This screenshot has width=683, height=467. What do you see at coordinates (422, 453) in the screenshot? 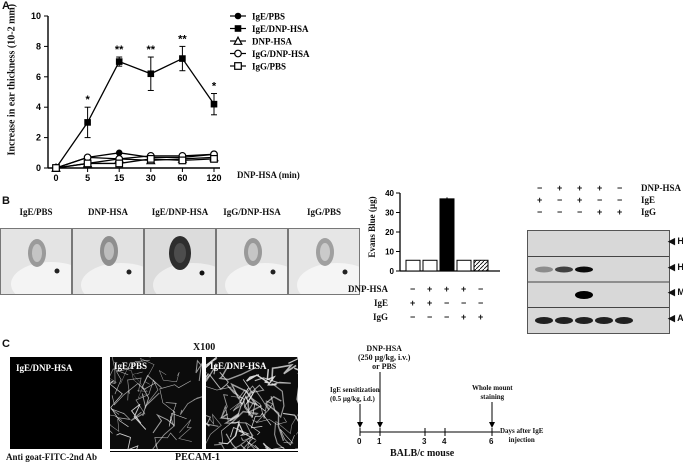
I see `balbc-mouse-label: BALB/c mouse` at bounding box center [422, 453].